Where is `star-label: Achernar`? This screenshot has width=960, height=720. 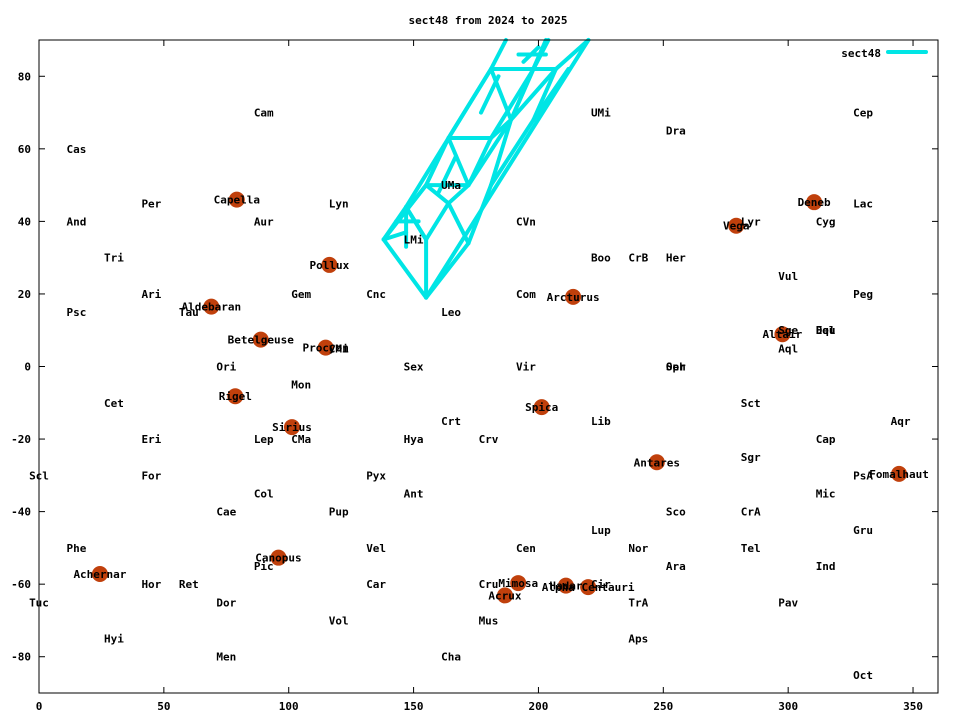 star-label: Achernar is located at coordinates (99, 574).